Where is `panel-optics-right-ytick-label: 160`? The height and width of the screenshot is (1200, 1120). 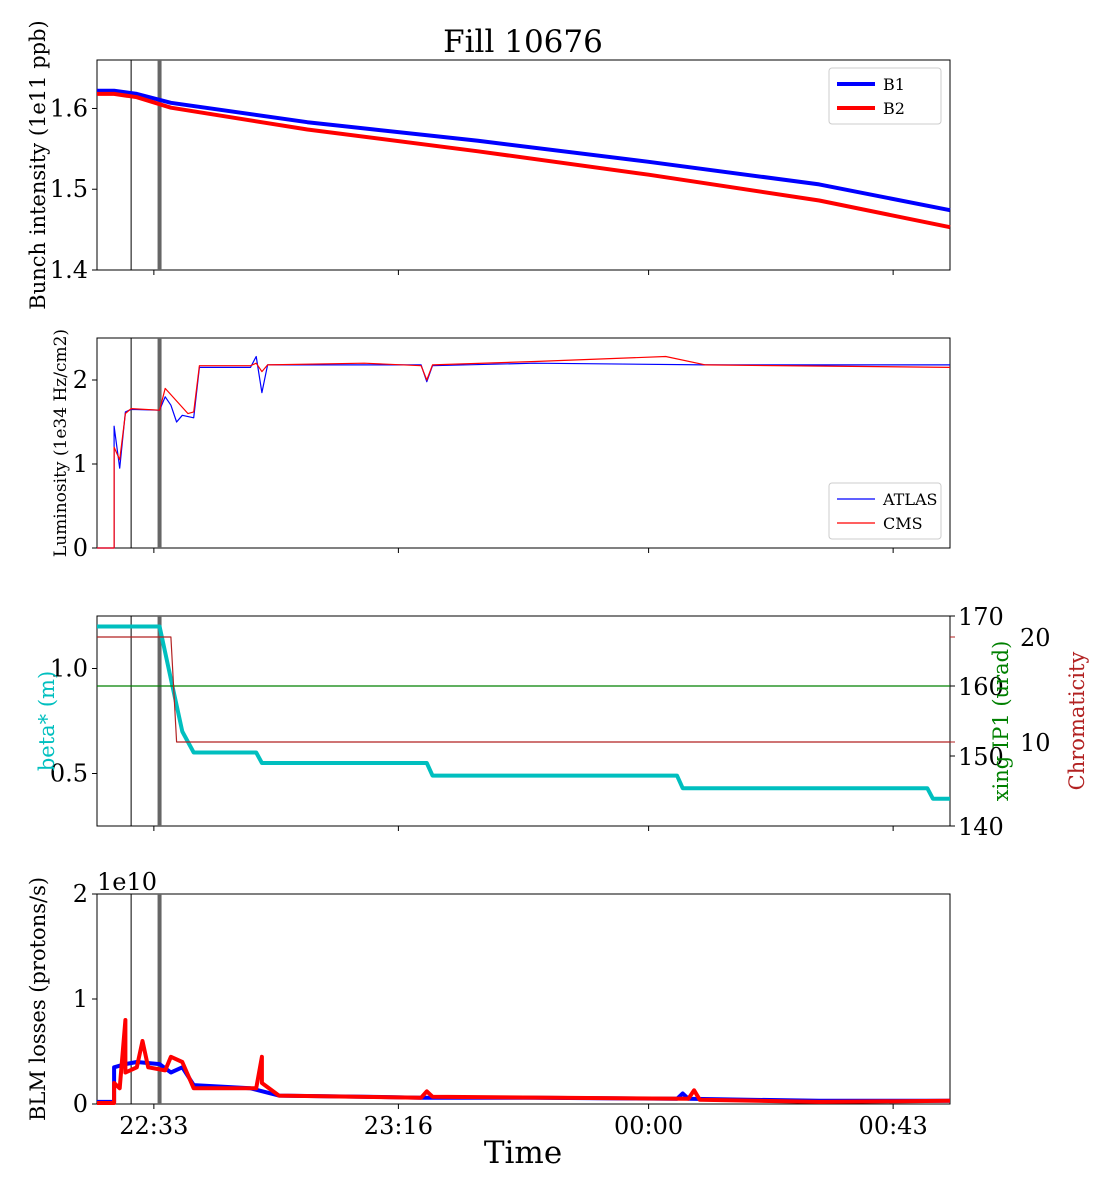 panel-optics-right-ytick-label: 160 is located at coordinates (981, 687).